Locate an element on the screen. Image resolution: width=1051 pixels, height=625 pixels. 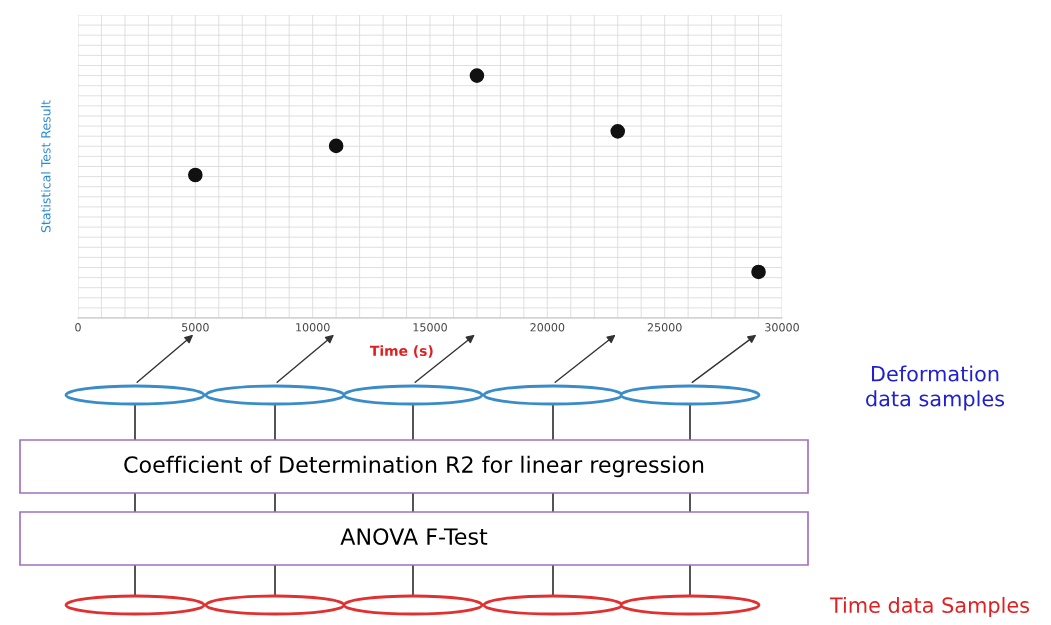
x-tick-label: 10000 is located at coordinates (313, 327).